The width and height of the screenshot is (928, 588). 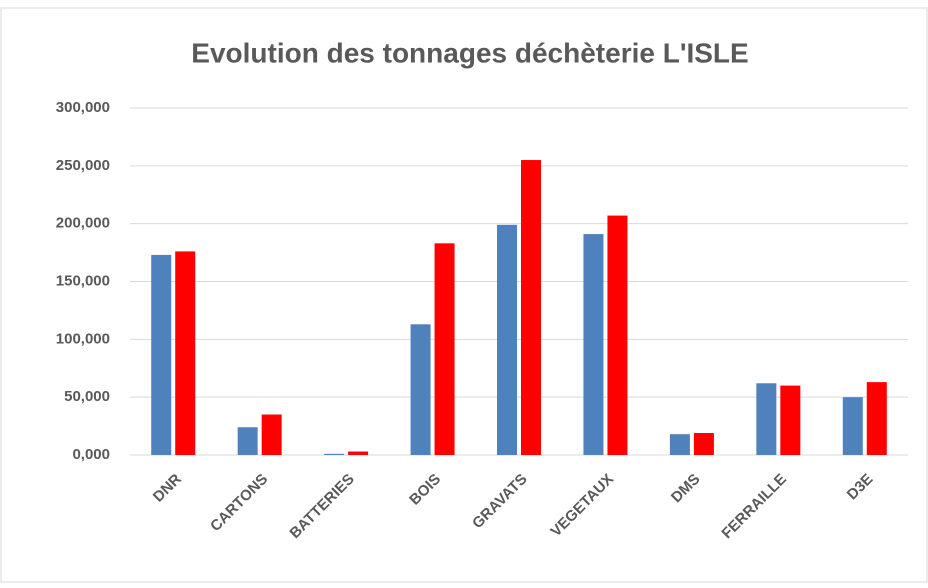 What do you see at coordinates (83, 280) in the screenshot?
I see `y-tick-label: 150,000` at bounding box center [83, 280].